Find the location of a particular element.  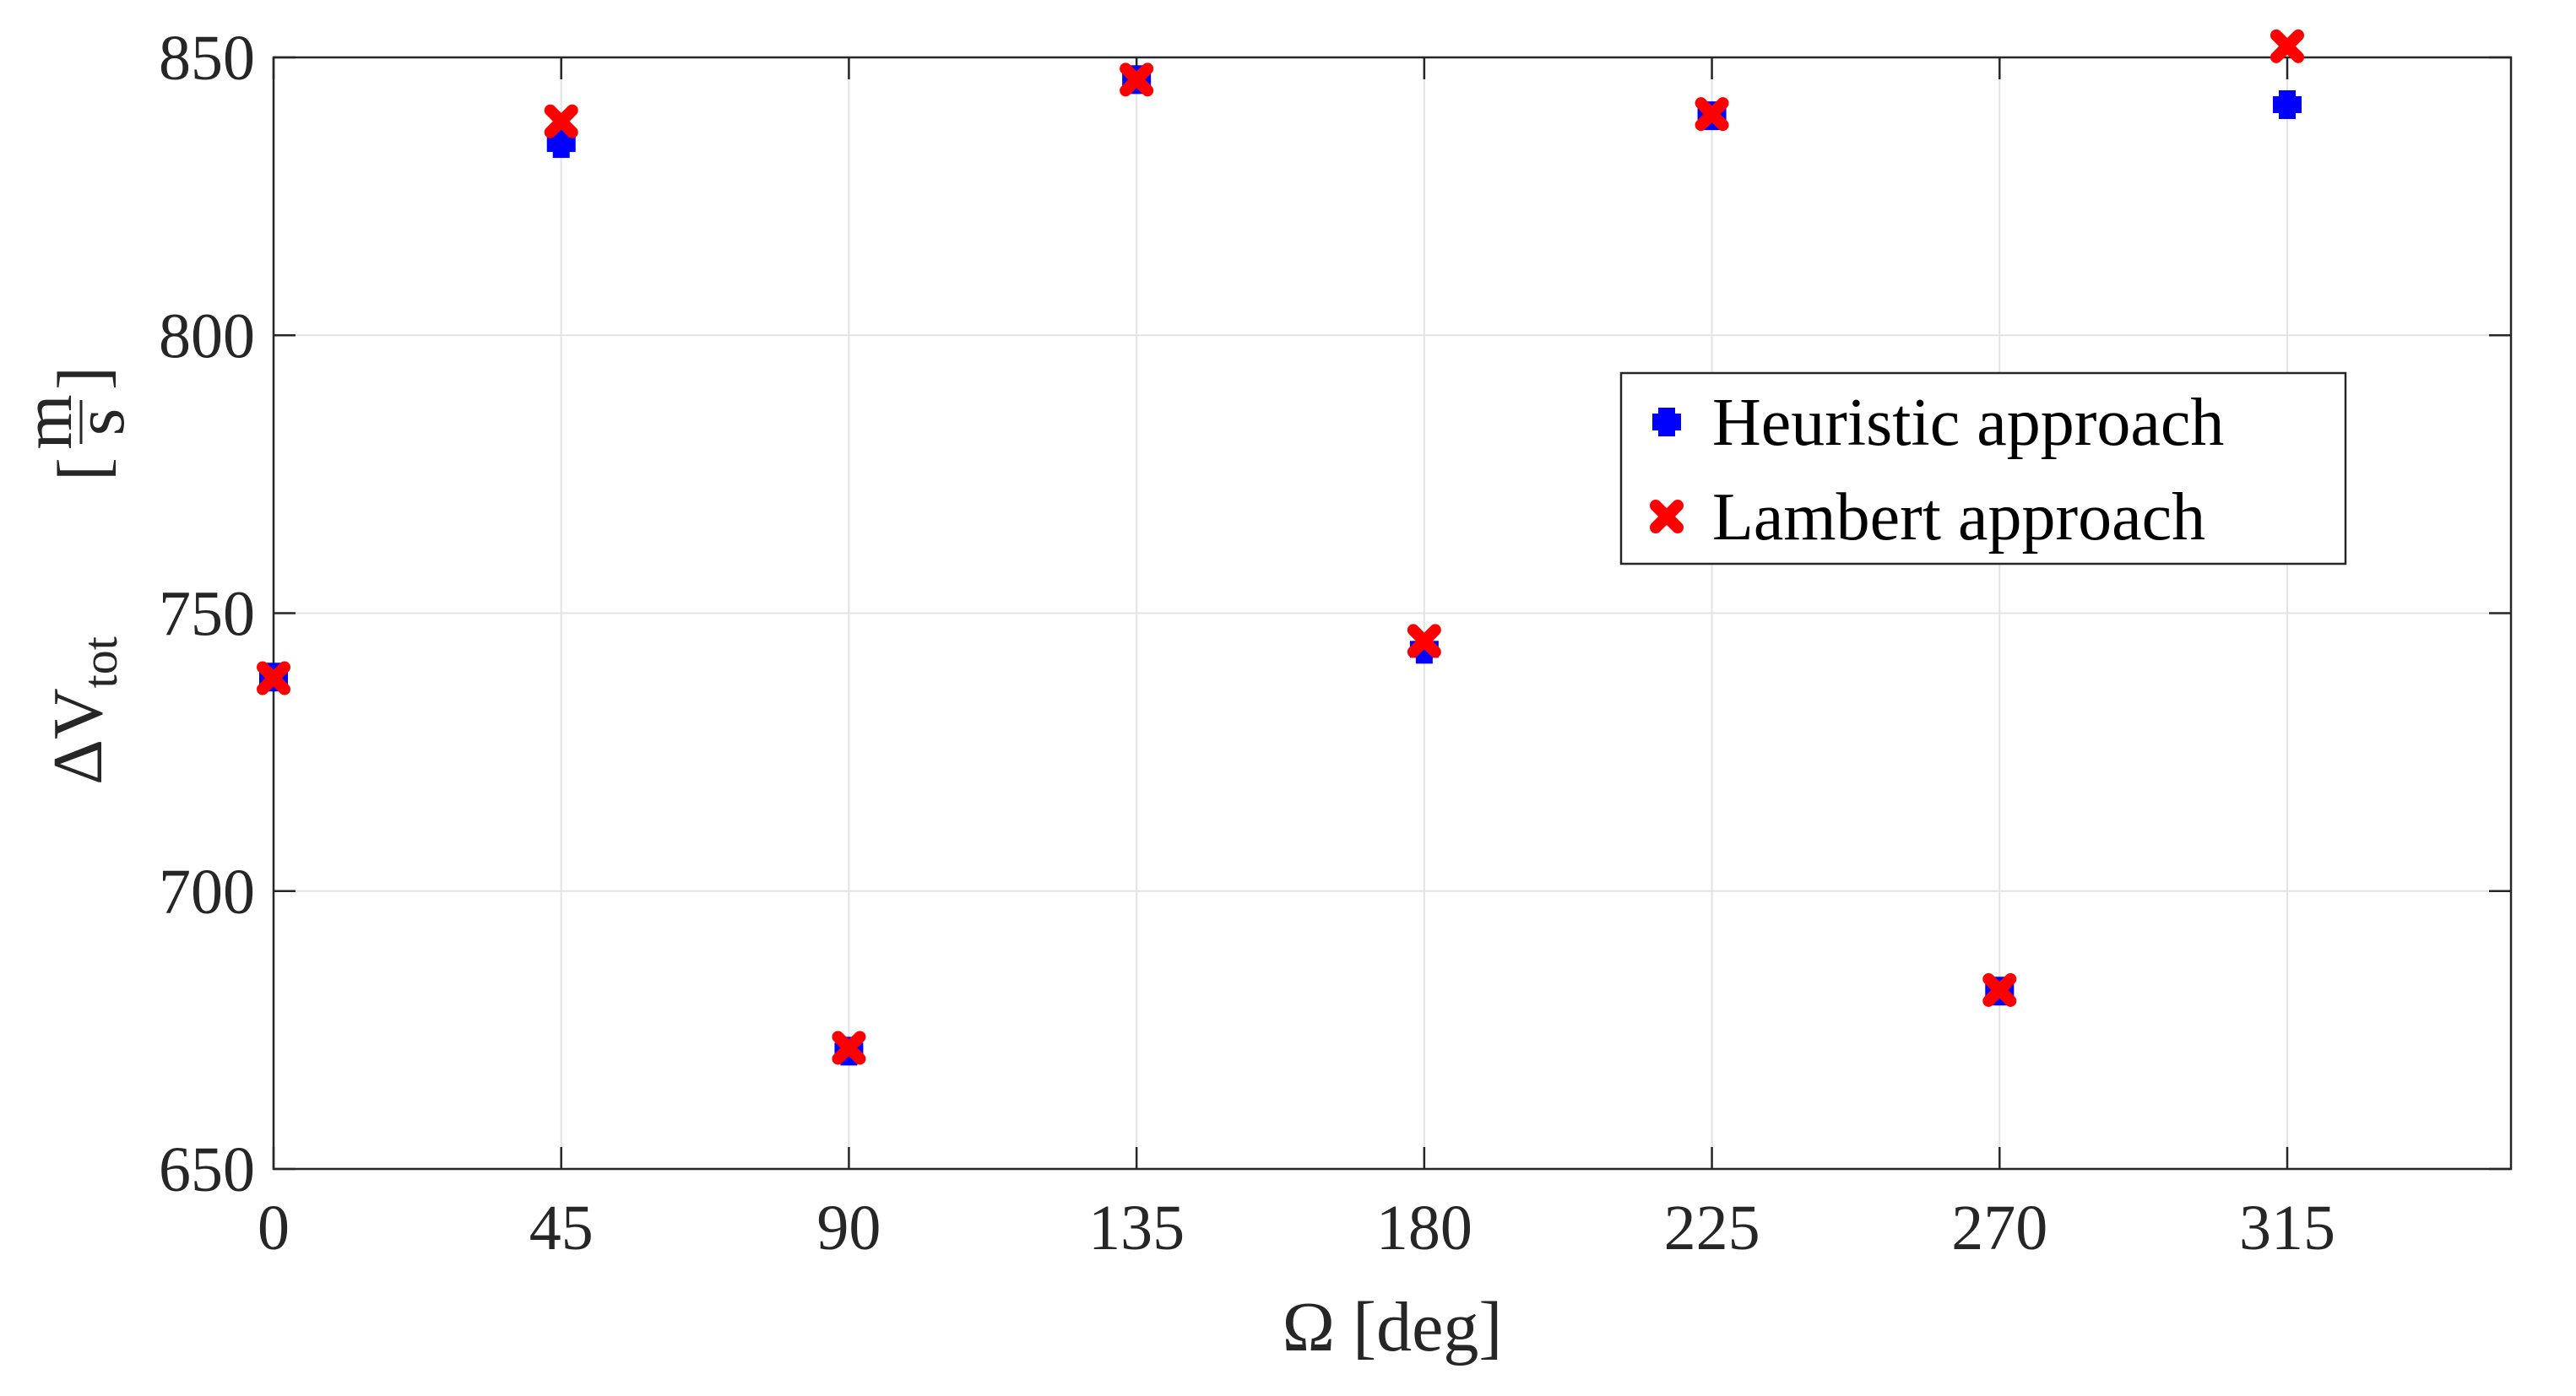

y-tick-label: 800 is located at coordinates (207, 335).